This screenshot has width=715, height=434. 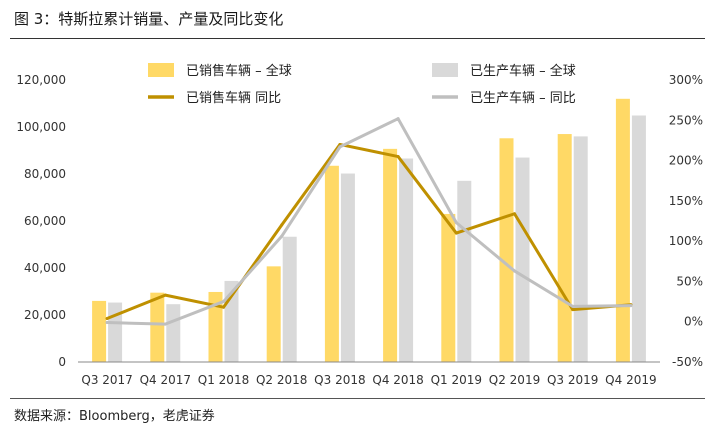 I want to click on right-tick-label: 200%, so click(x=686, y=161).